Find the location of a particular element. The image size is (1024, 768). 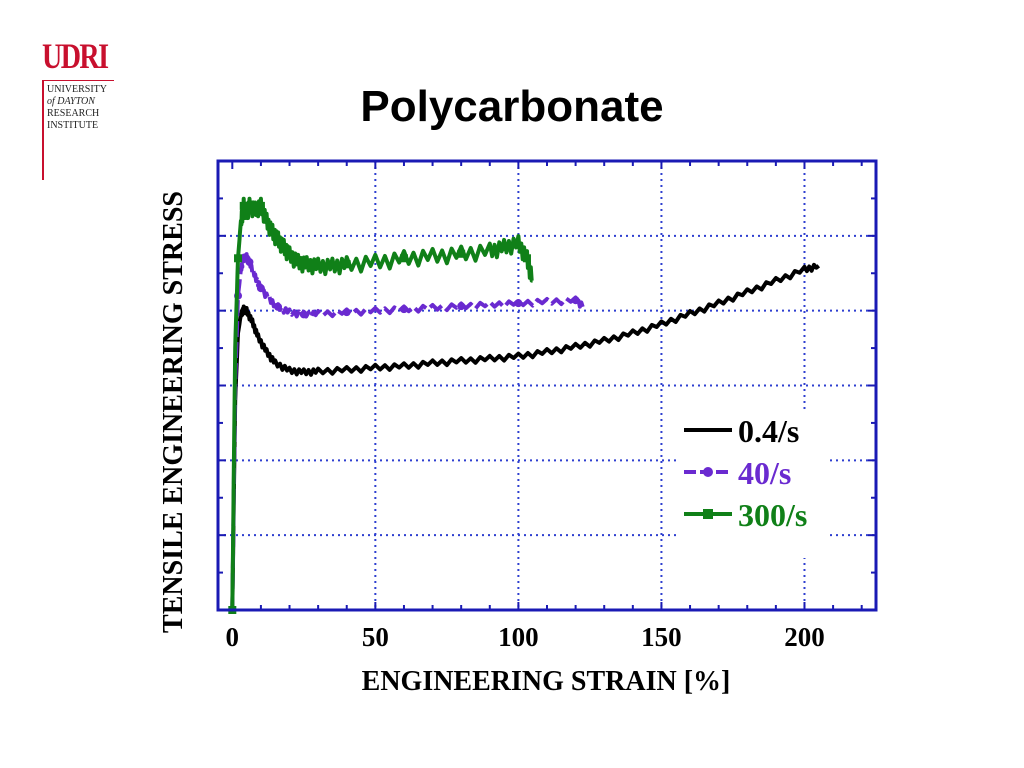

legend-item: 0.4/s is located at coordinates (741, 431).